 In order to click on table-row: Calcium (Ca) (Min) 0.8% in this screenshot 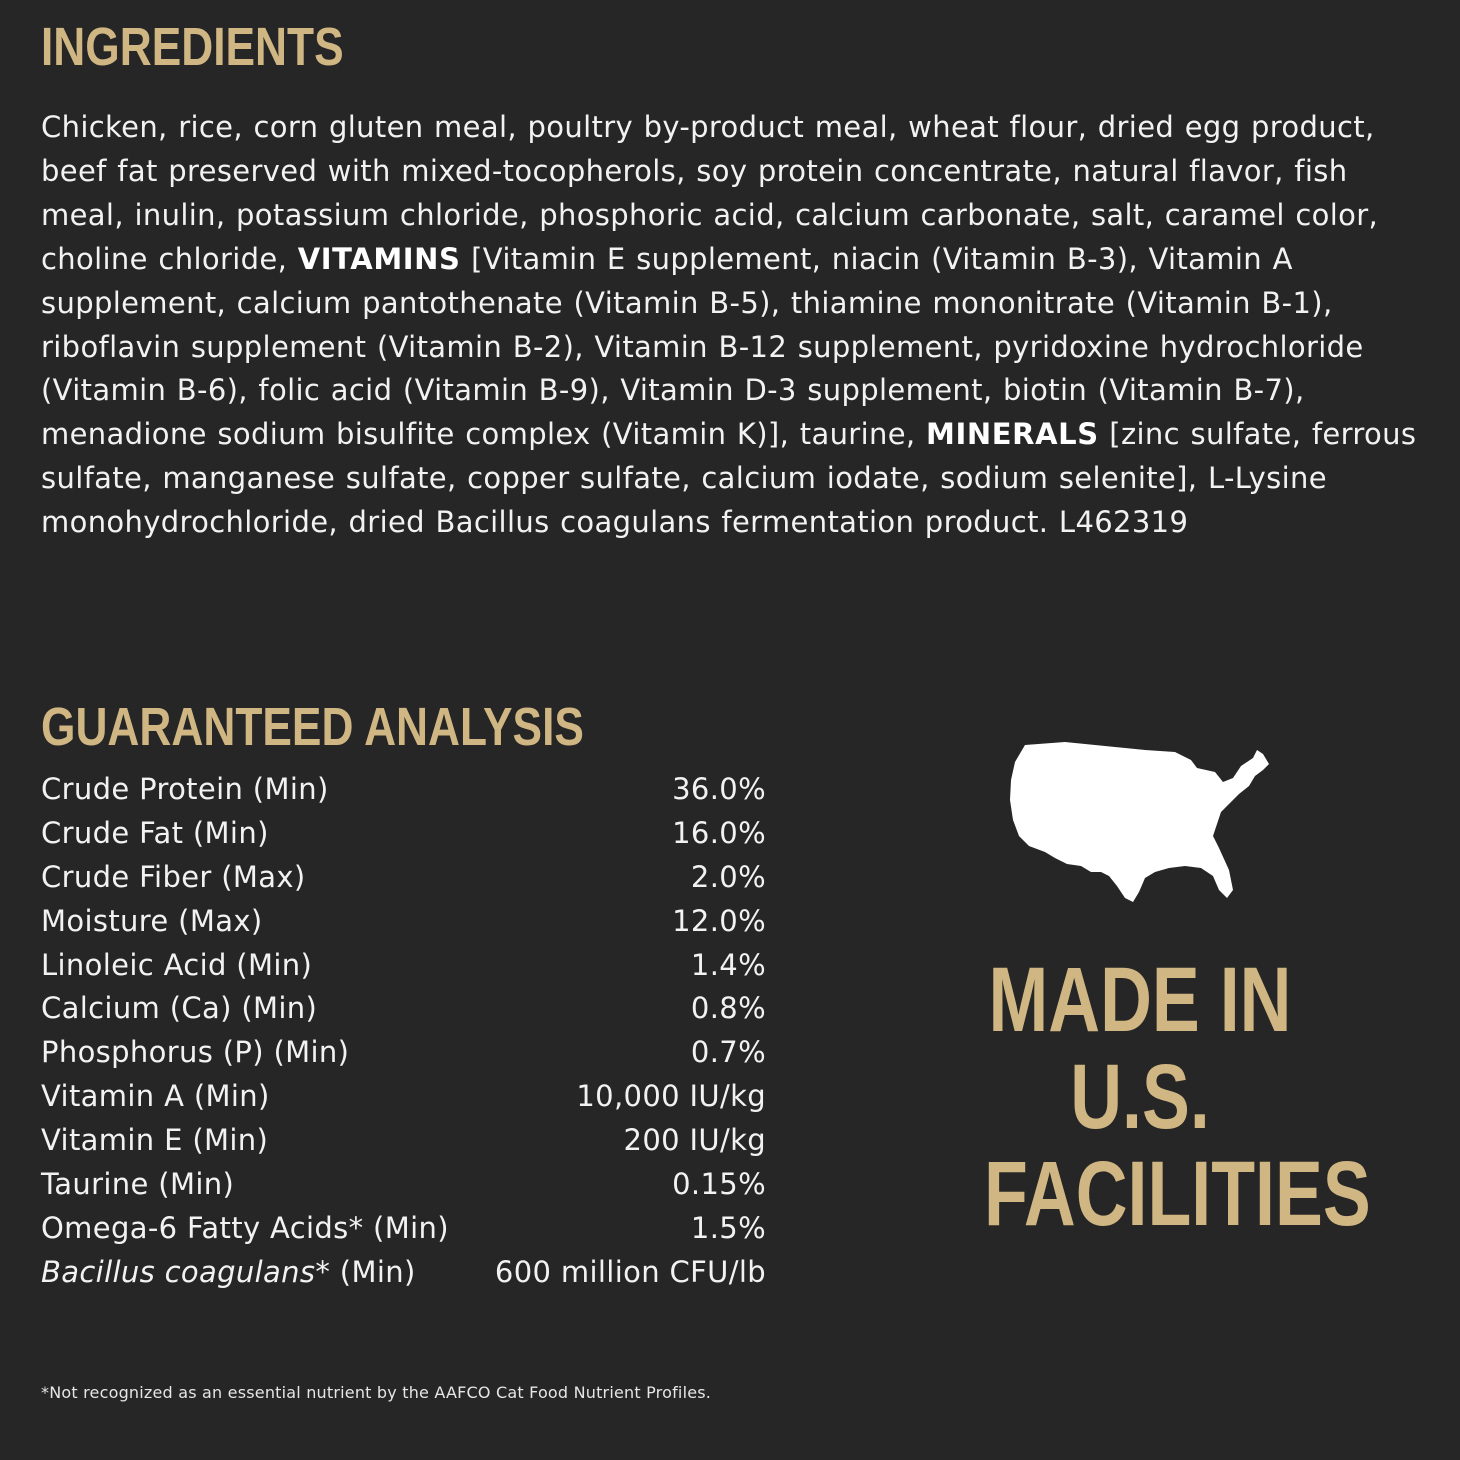, I will do `click(403, 1009)`.